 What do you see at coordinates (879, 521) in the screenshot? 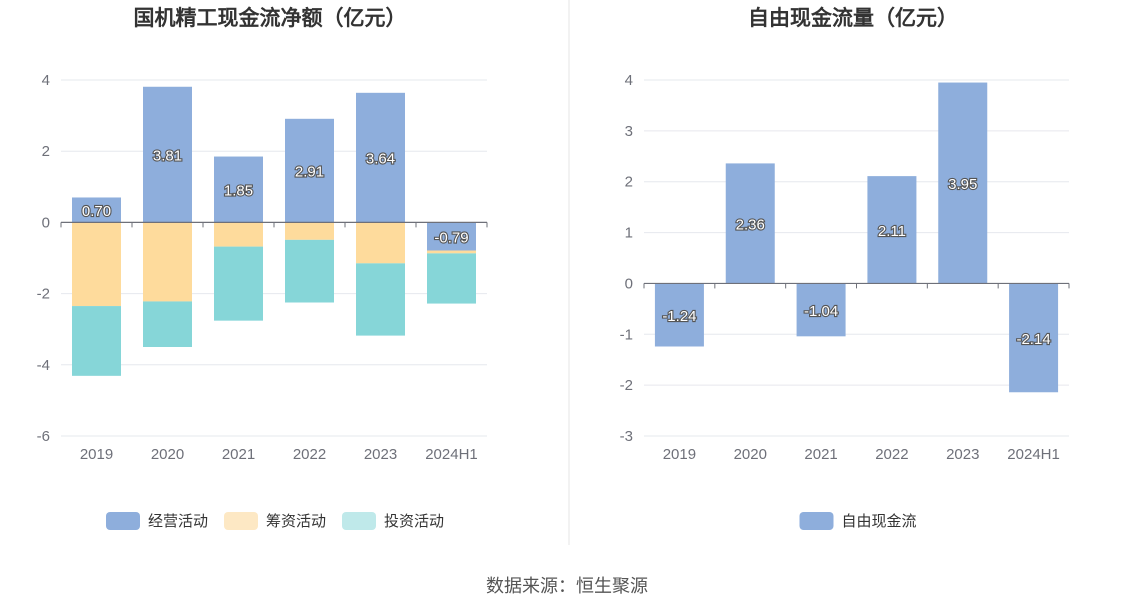
I see `legend-label: 自由现金流` at bounding box center [879, 521].